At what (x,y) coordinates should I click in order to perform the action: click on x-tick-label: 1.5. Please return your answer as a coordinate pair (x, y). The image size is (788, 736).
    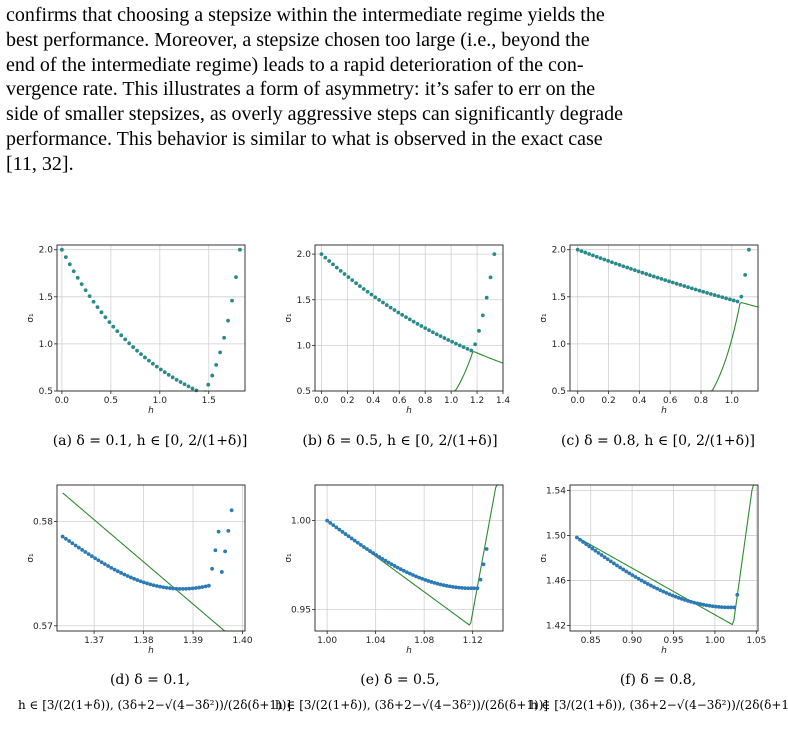
    Looking at the image, I should click on (209, 401).